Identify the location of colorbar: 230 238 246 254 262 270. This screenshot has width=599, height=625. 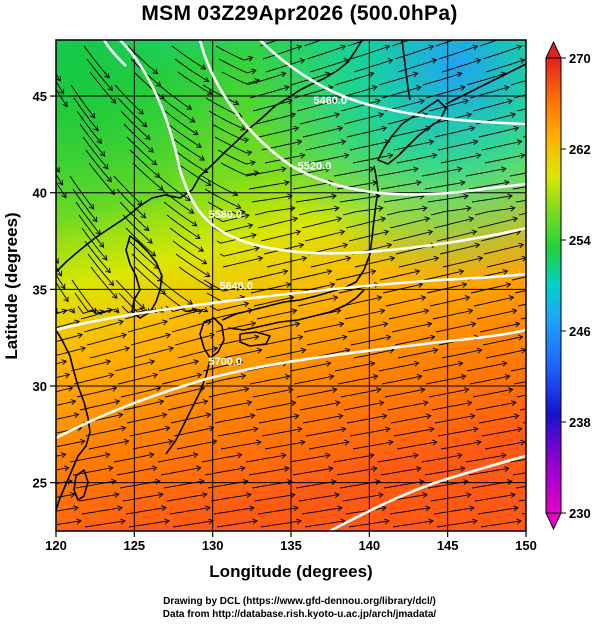
(568, 285).